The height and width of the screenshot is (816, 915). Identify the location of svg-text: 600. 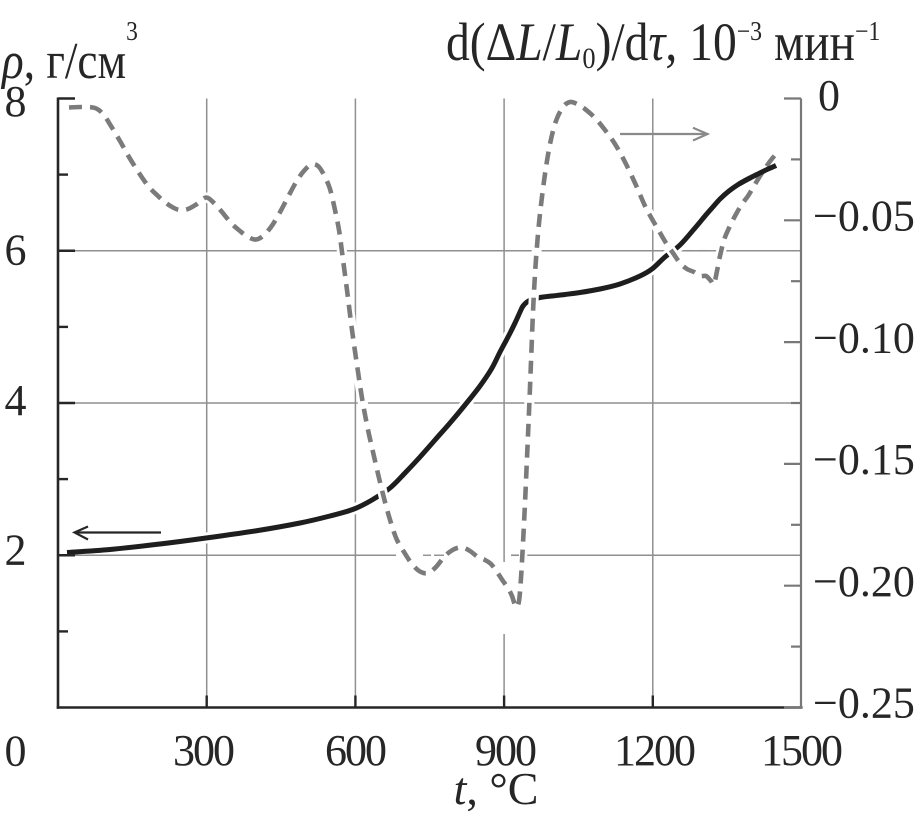
(355, 750).